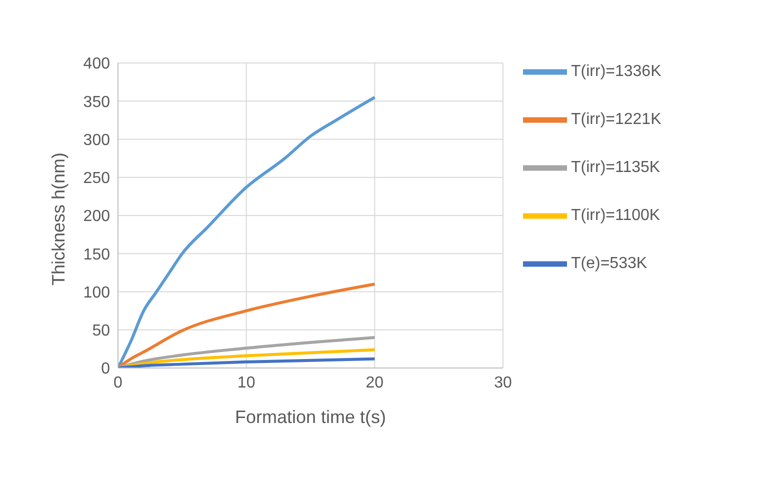 The height and width of the screenshot is (479, 781). I want to click on y-tick-label: 100, so click(96, 293).